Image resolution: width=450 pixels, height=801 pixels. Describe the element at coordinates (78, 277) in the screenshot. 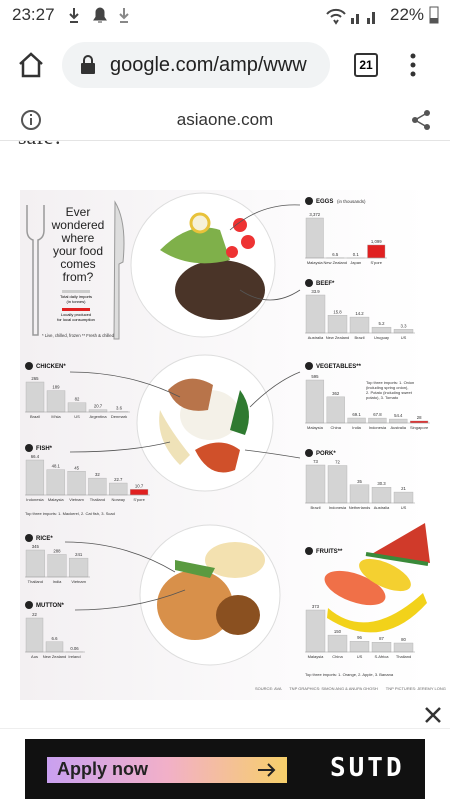

I see `title-line: from?` at that location.